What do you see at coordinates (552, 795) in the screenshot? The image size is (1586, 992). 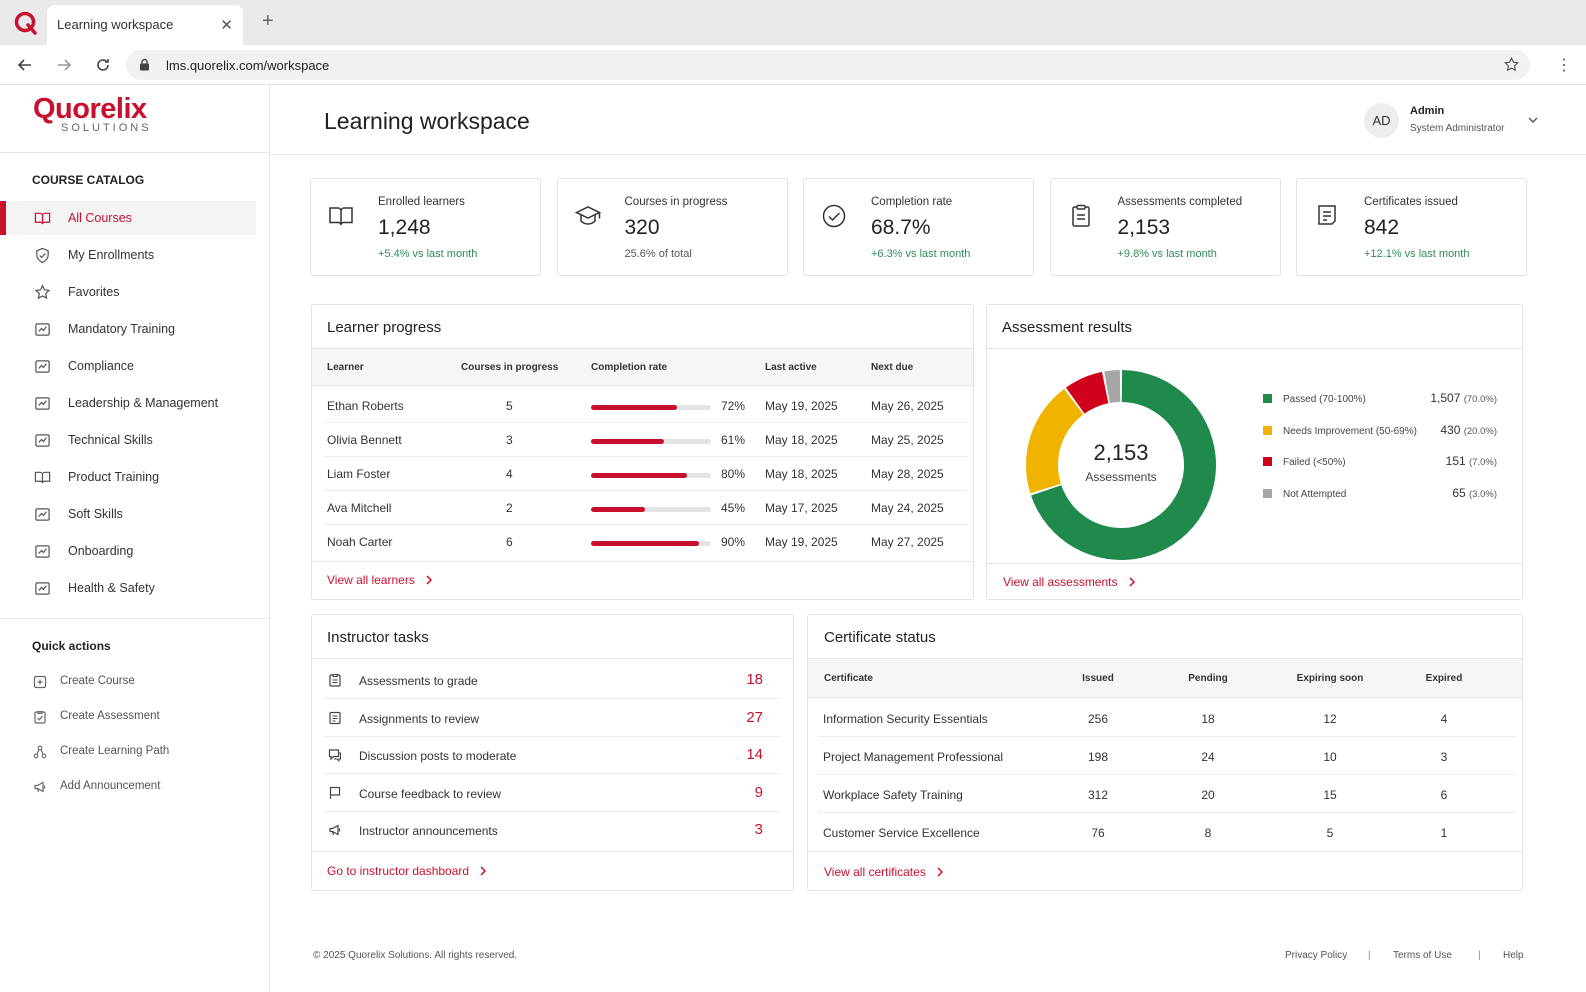 I see `task-course-feedback-to-review: Course feedback to review 9` at bounding box center [552, 795].